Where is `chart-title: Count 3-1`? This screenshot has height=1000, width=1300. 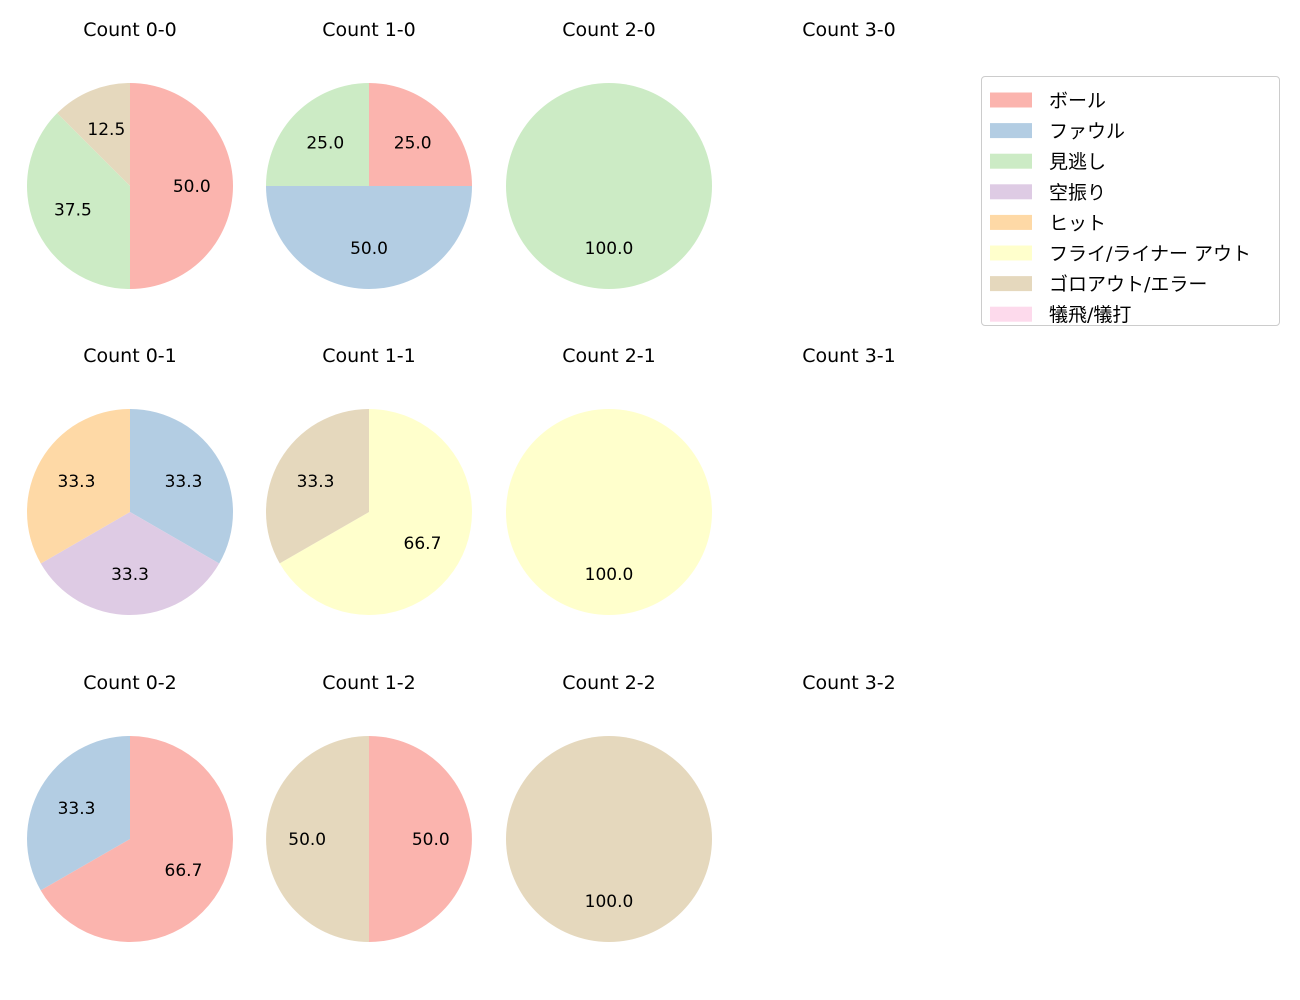 chart-title: Count 3-1 is located at coordinates (849, 356).